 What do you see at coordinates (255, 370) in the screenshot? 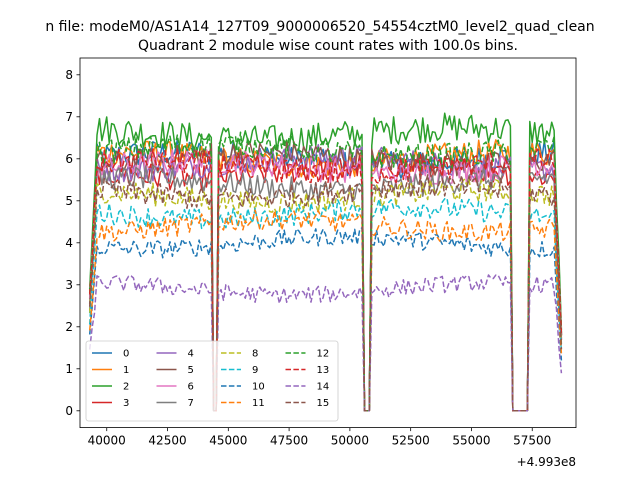
I see `legend-label-9: 9` at bounding box center [255, 370].